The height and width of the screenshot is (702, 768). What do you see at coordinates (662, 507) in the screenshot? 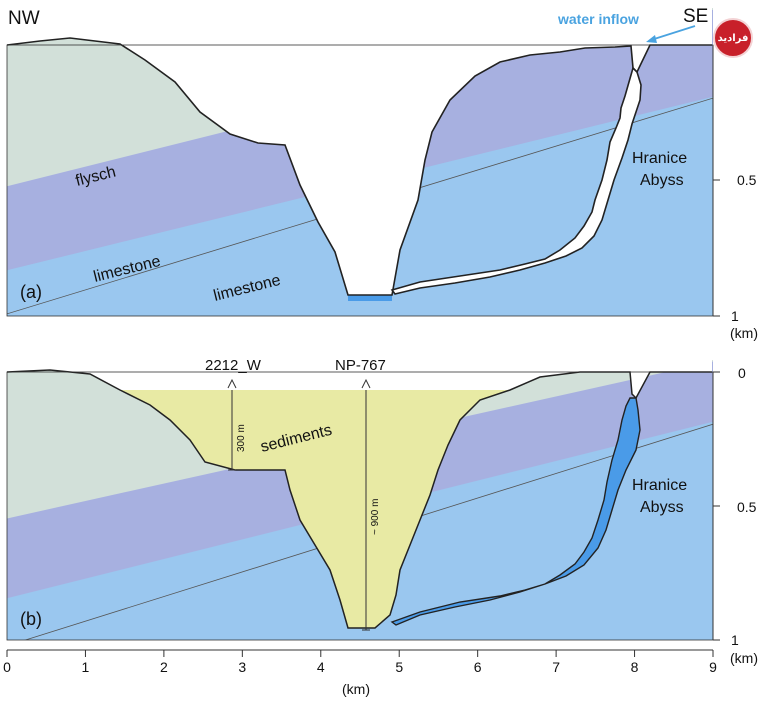
I see `abyss-label-b: Abyss` at bounding box center [662, 507].